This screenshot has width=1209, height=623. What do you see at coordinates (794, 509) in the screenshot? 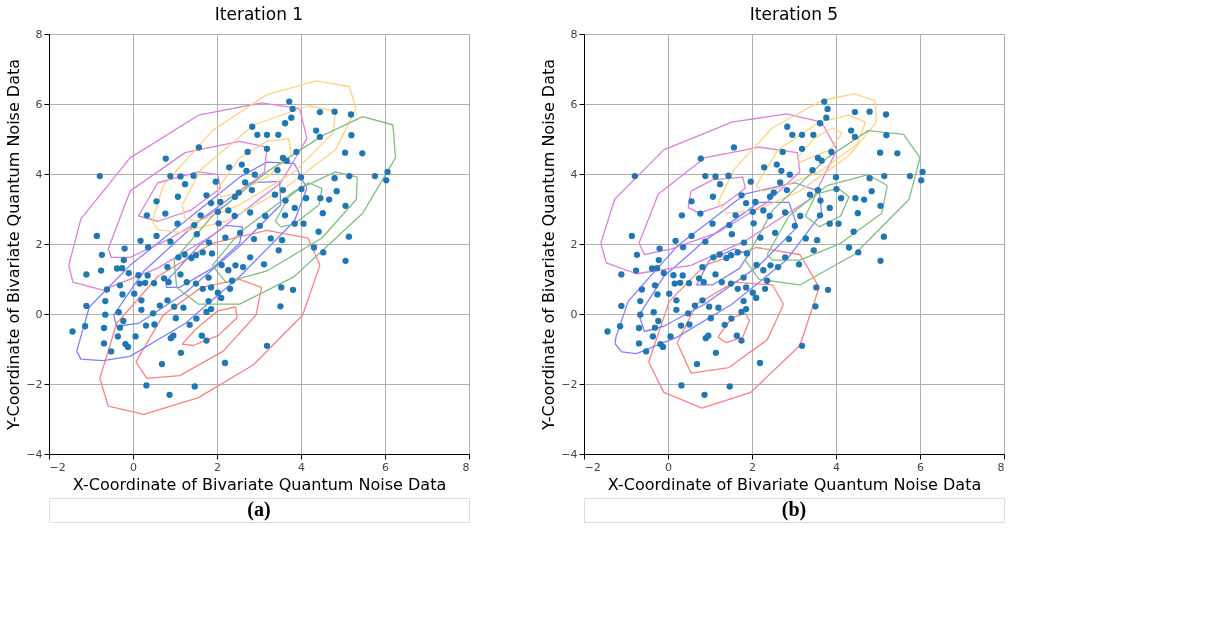
I see `text: (b)` at bounding box center [794, 509].